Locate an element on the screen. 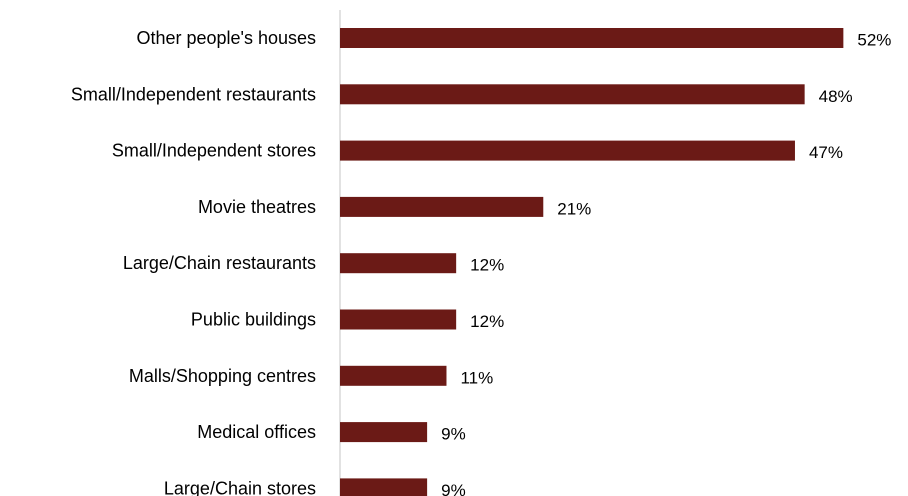  value-label: 48% is located at coordinates (836, 96).